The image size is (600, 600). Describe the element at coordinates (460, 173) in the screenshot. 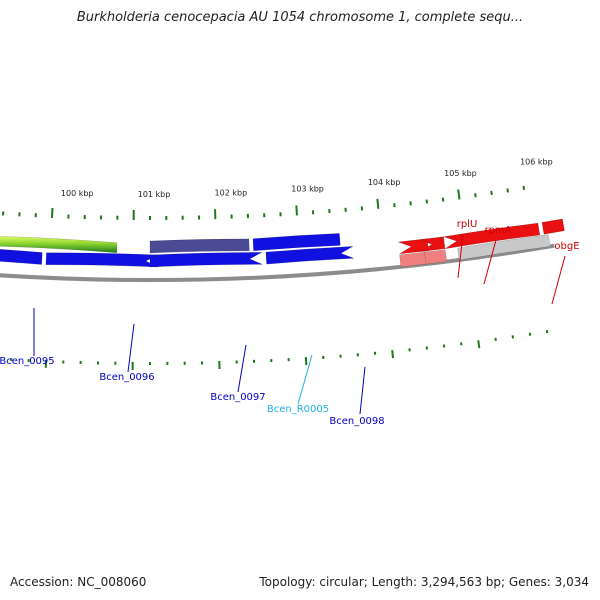

I see `tick-label: 105 kbp` at that location.